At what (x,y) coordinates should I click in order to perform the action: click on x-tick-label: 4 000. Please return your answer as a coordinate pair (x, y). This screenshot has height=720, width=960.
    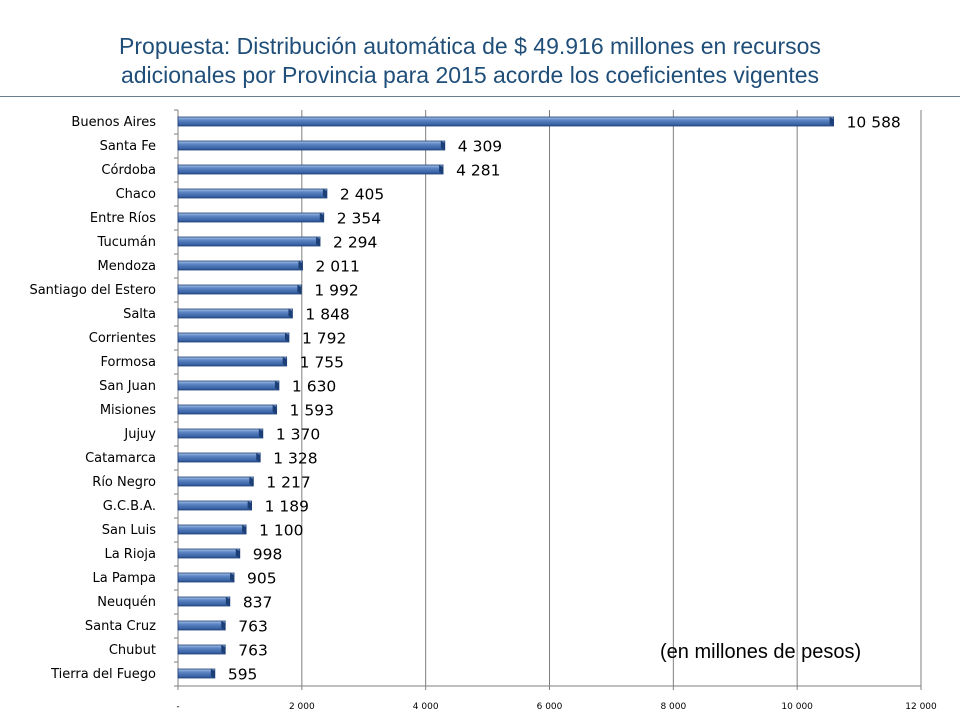
    Looking at the image, I should click on (426, 707).